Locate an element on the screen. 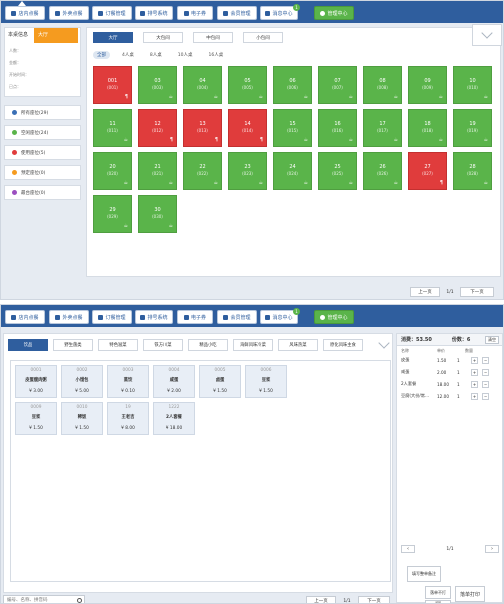  table-tile: 24 (024) ☕ is located at coordinates (292, 171).